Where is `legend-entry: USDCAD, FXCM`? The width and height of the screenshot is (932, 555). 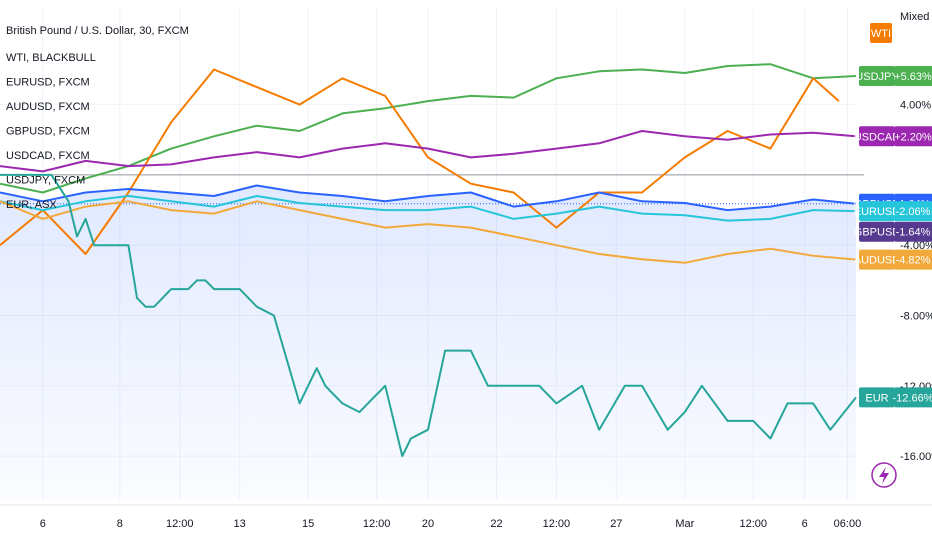
legend-entry: USDCAD, FXCM is located at coordinates (48, 156).